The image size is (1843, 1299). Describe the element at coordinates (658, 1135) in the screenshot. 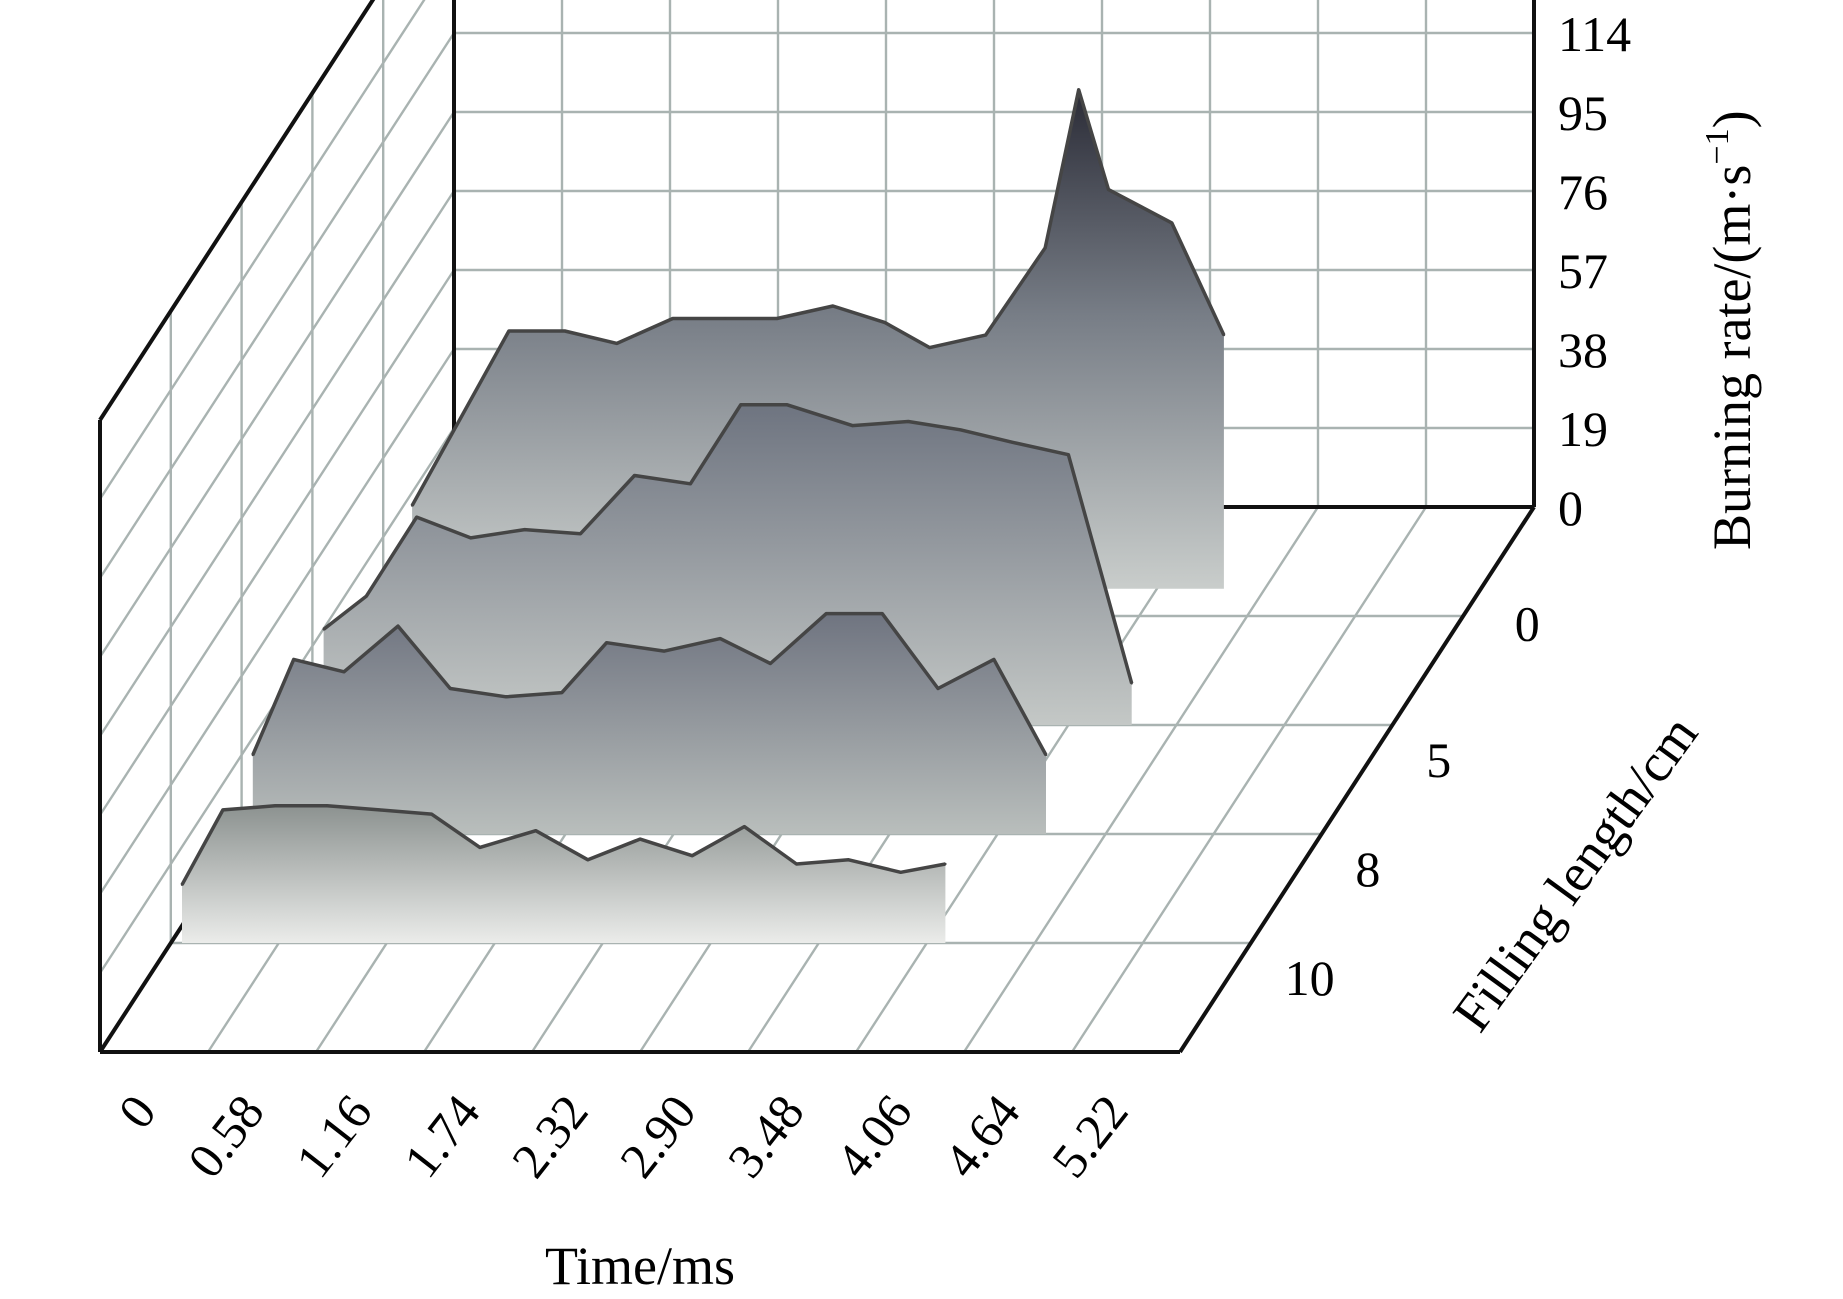

I see `x-tick-label: 2.90` at that location.